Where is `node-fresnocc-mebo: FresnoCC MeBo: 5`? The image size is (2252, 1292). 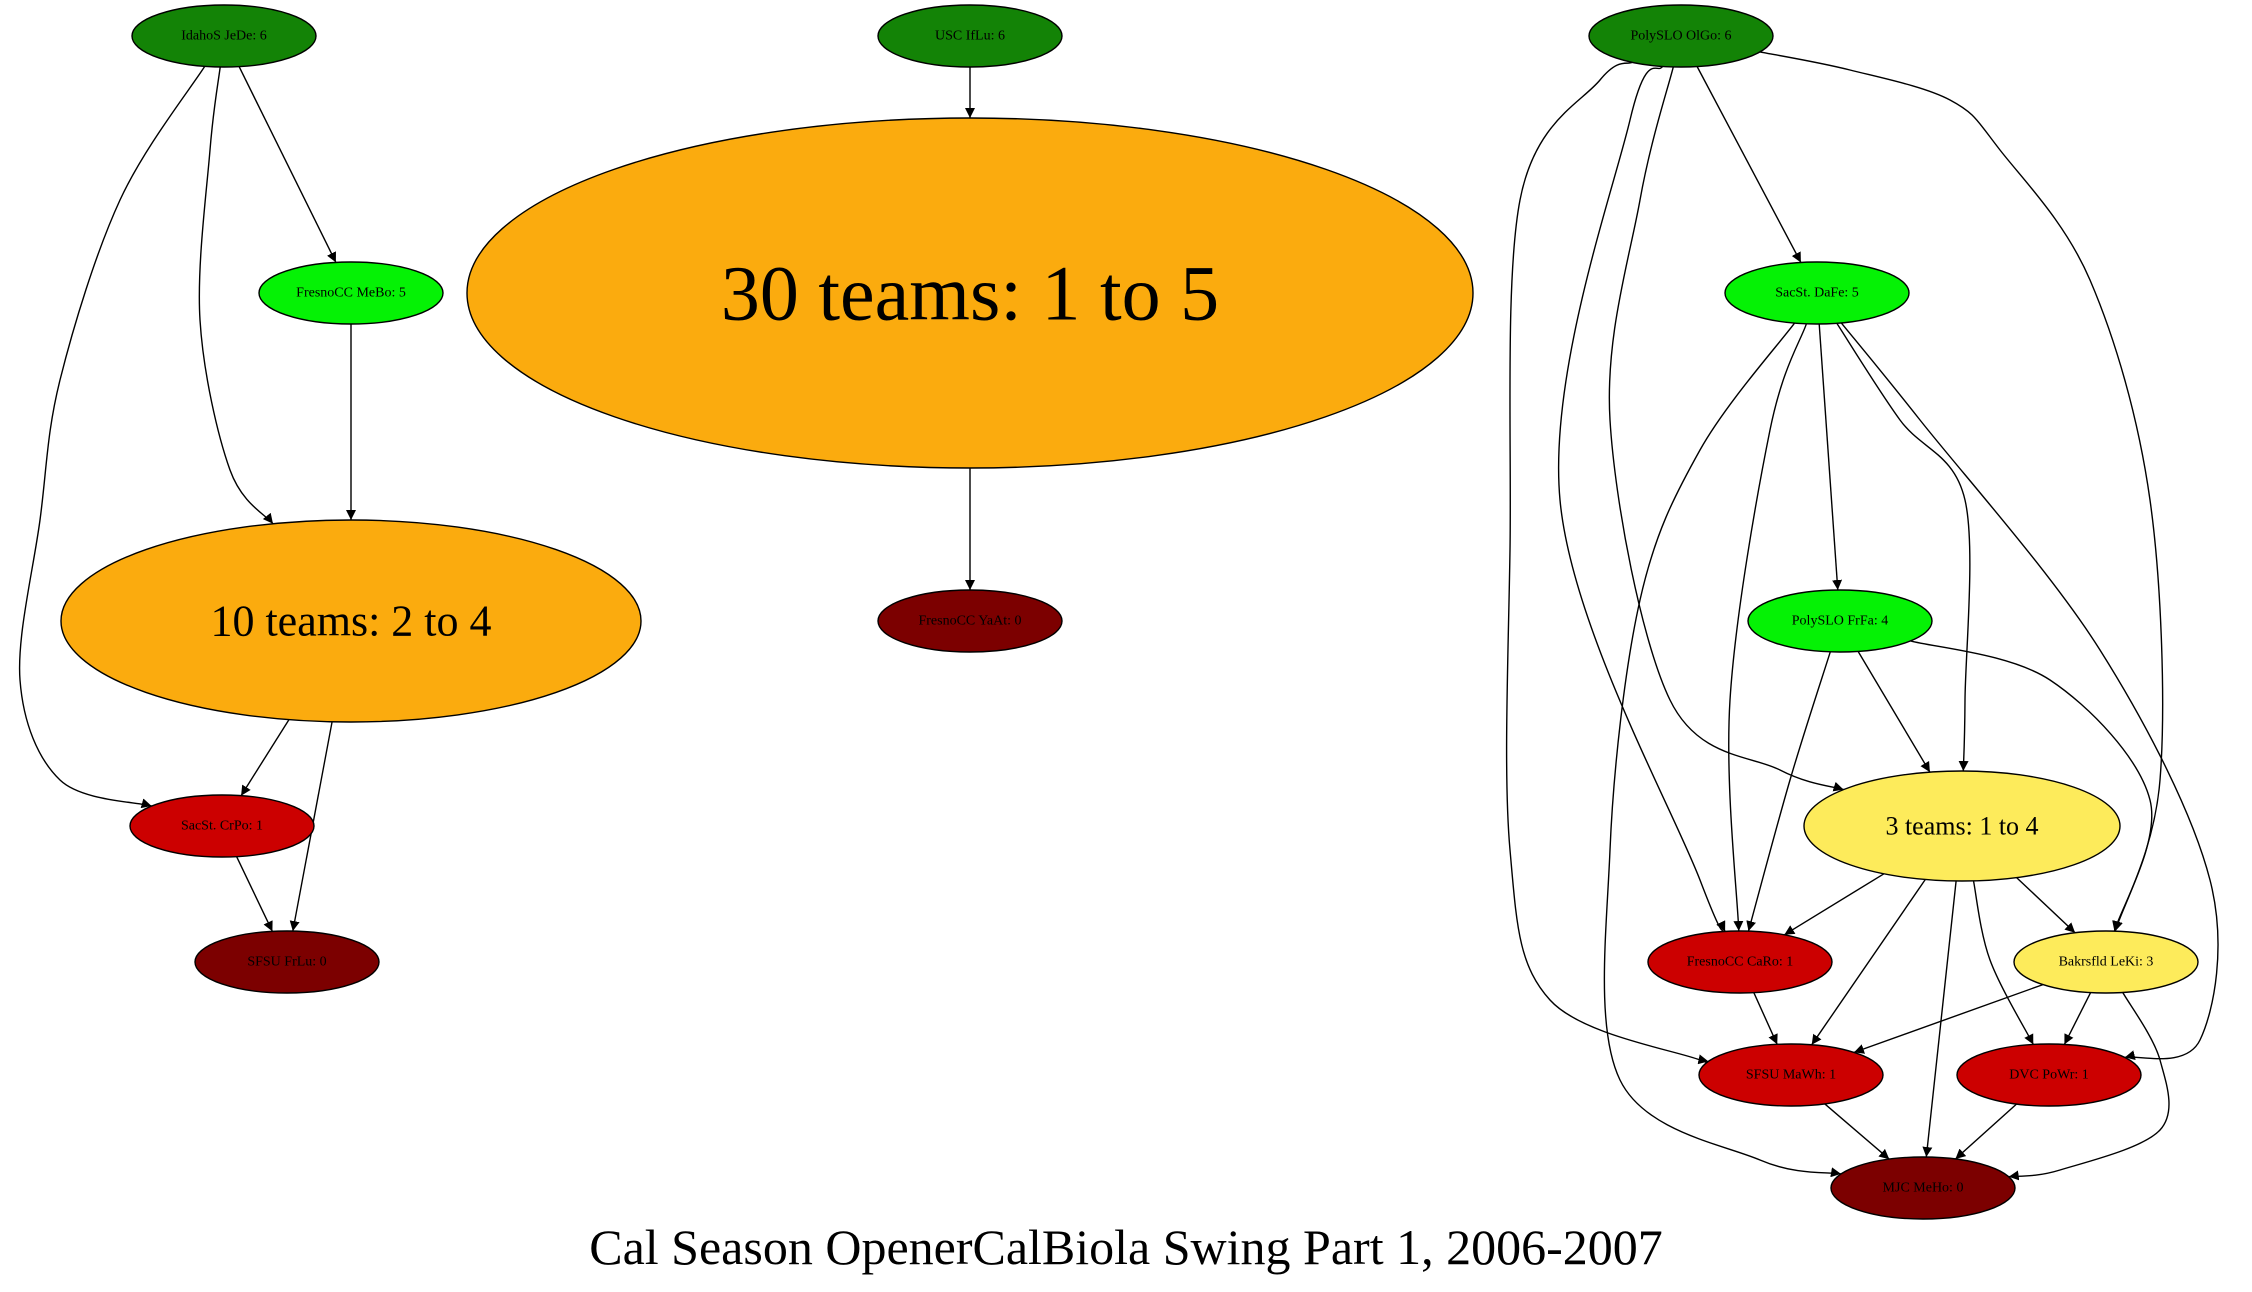 node-fresnocc-mebo: FresnoCC MeBo: 5 is located at coordinates (351, 293).